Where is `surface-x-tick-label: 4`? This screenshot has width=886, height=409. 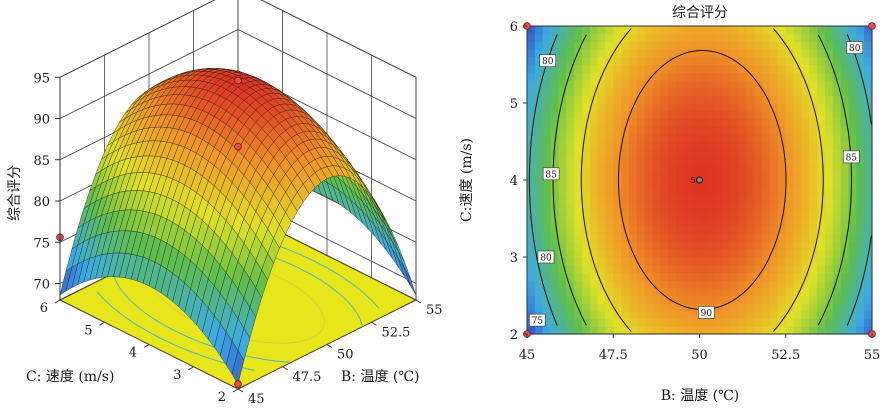
surface-x-tick-label: 4 is located at coordinates (133, 353).